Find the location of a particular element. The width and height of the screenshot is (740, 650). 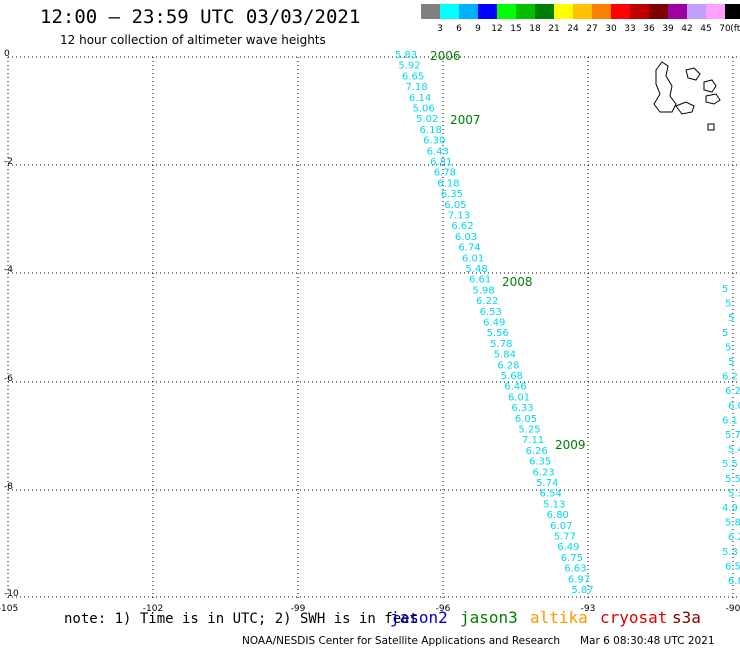

scale-label: 9 is located at coordinates (478, 29).